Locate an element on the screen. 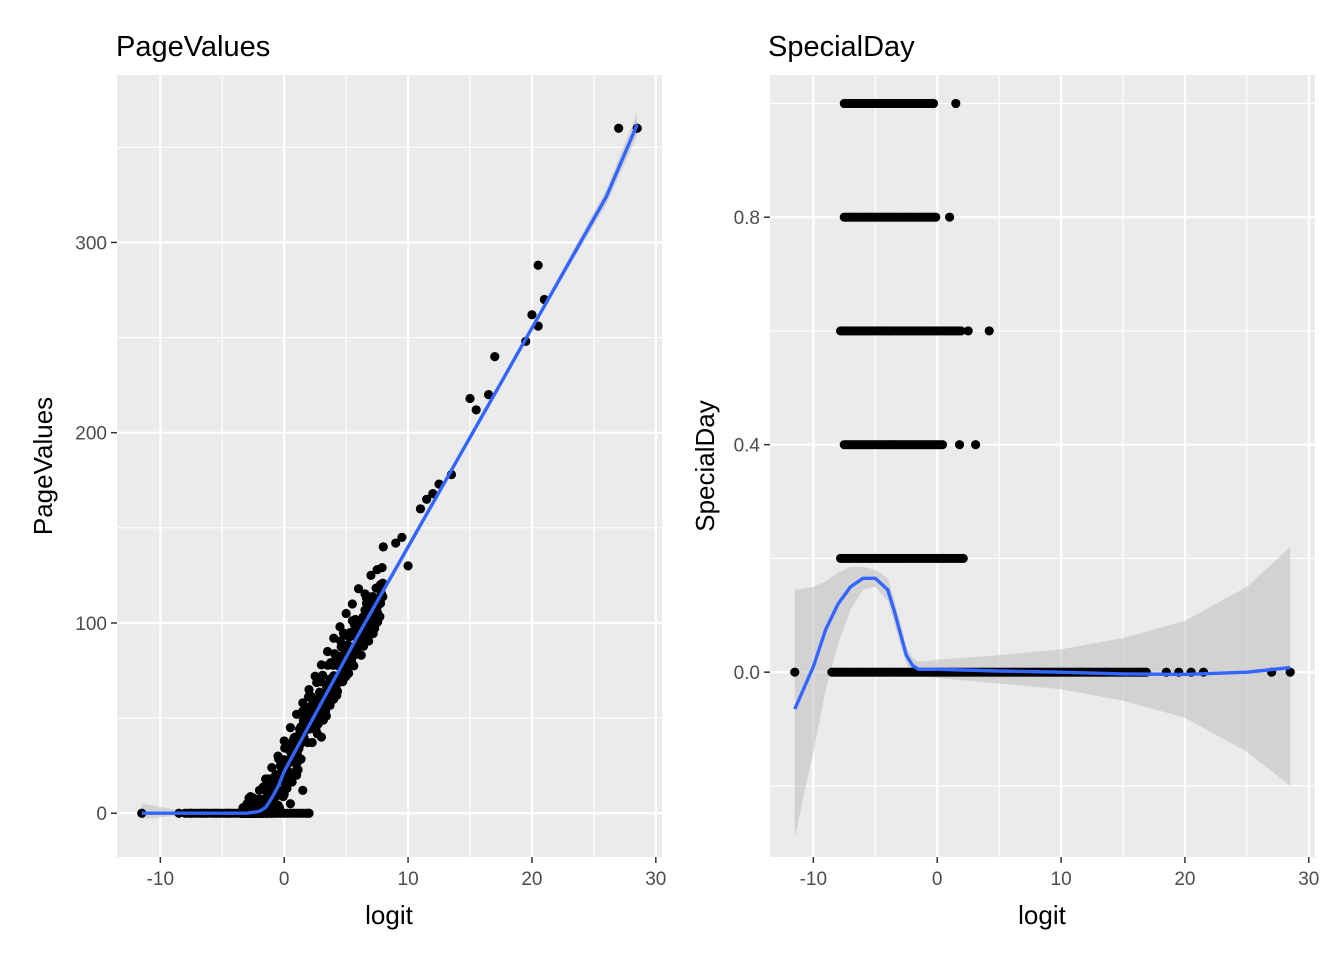  specialday-y-tick-label: 0.4 is located at coordinates (747, 446).